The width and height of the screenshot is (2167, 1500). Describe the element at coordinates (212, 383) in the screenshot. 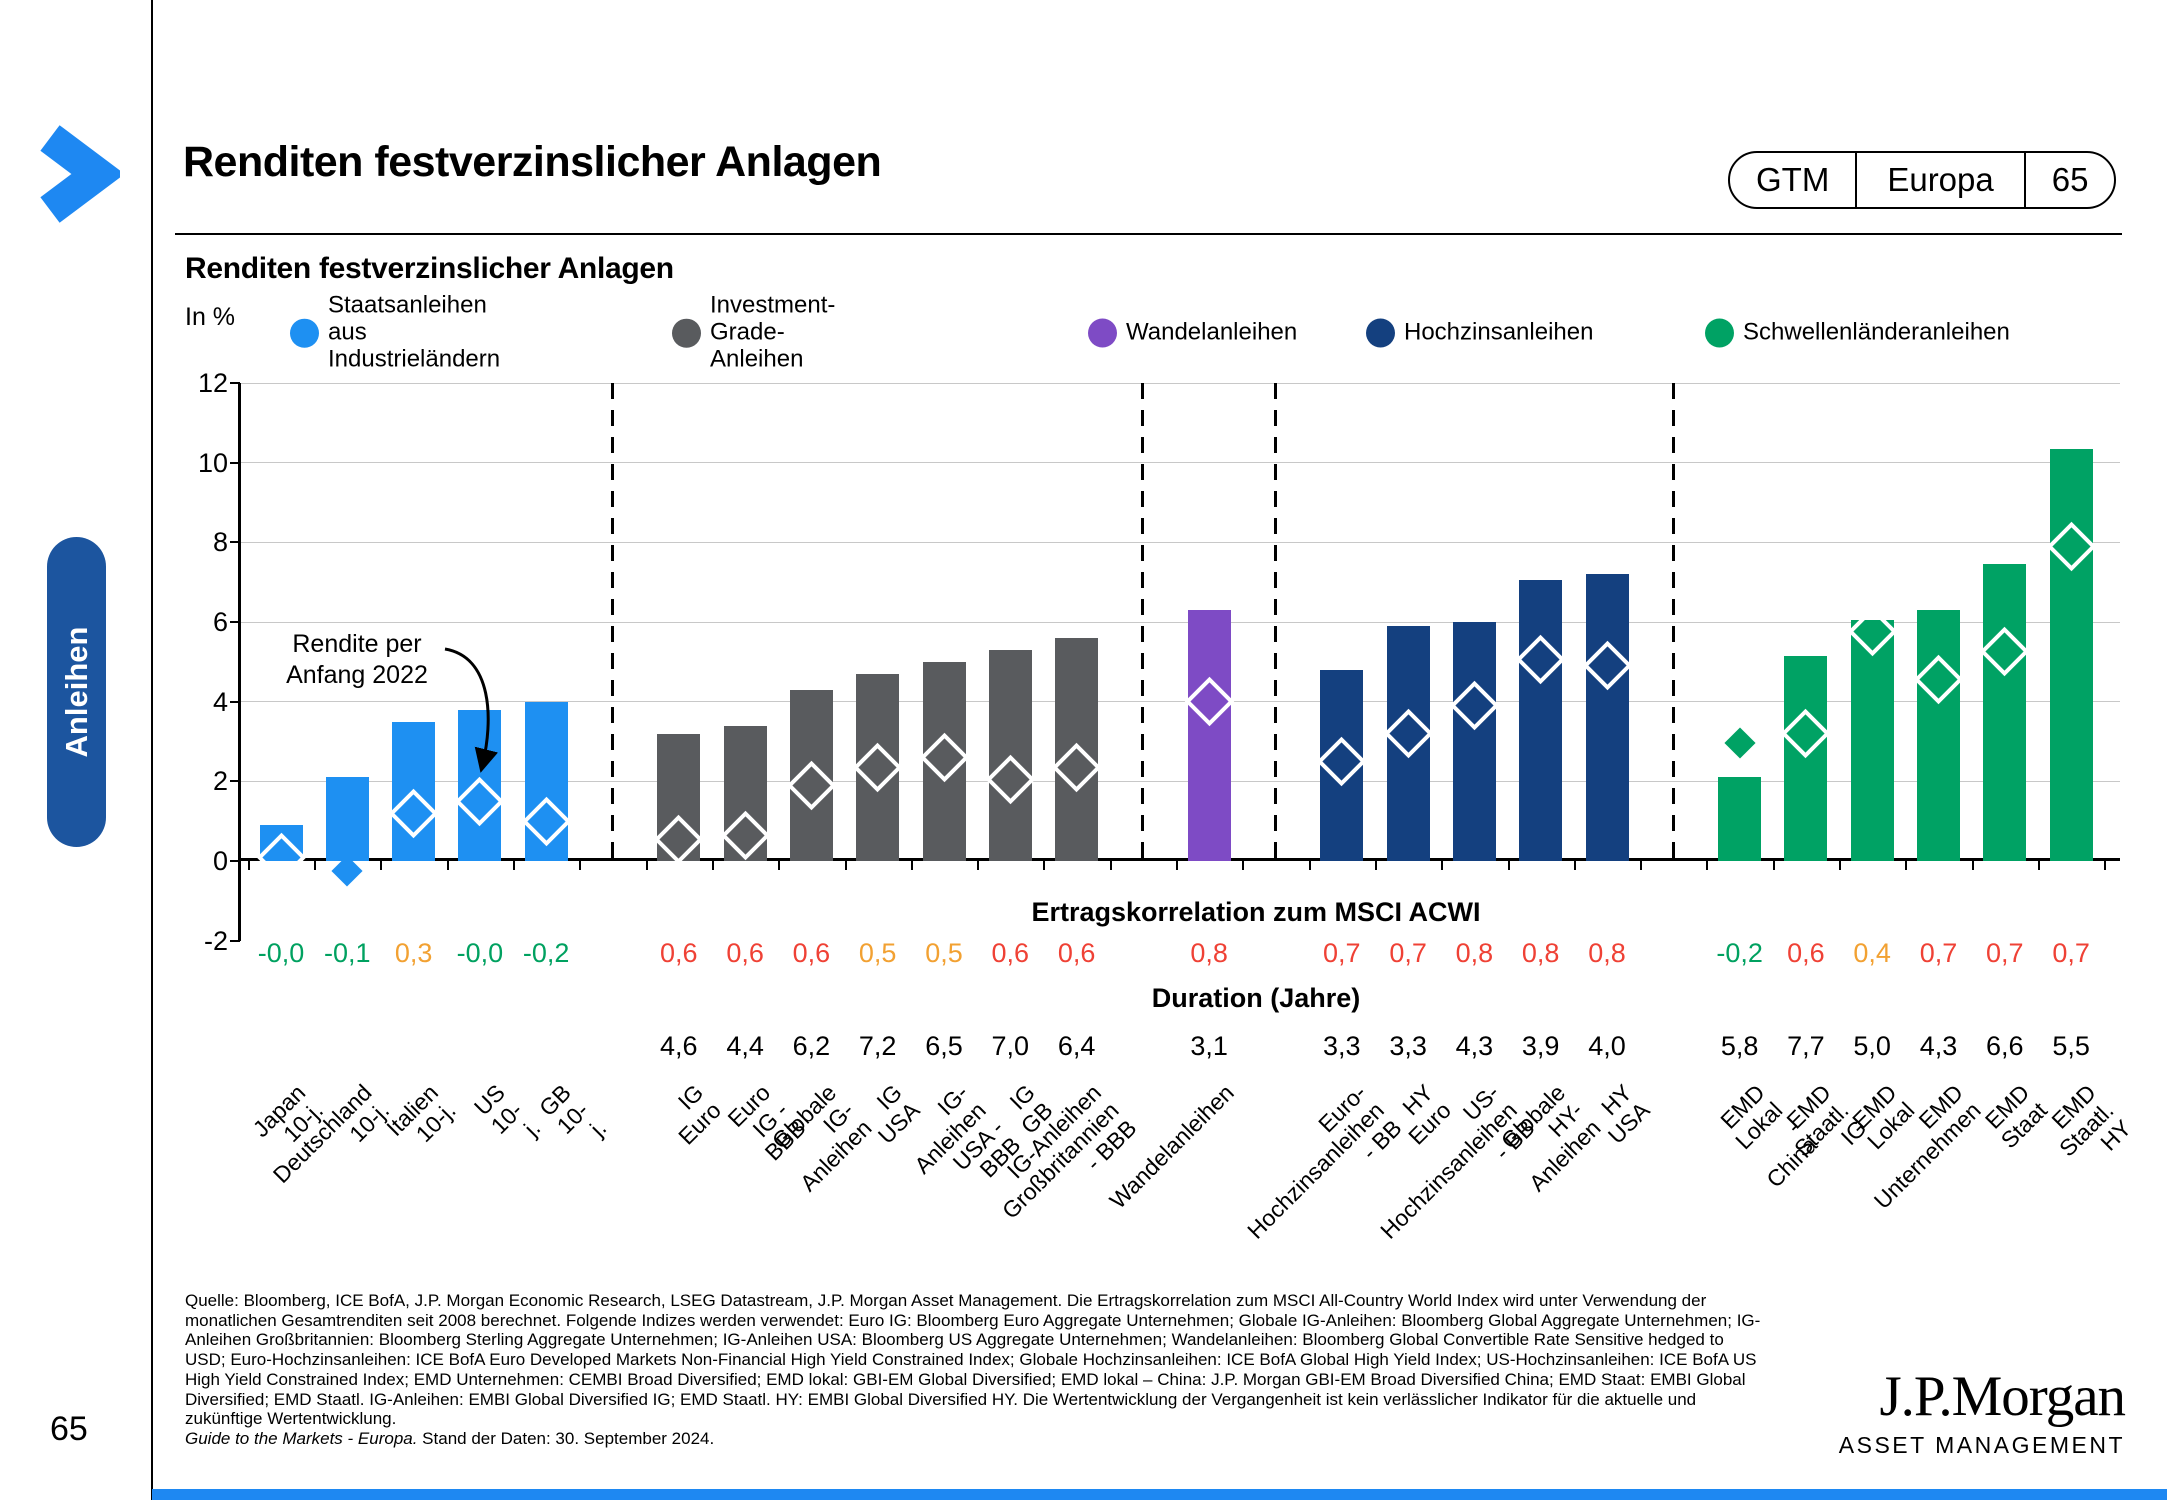

I see `y-axis-tick-label: 12` at that location.